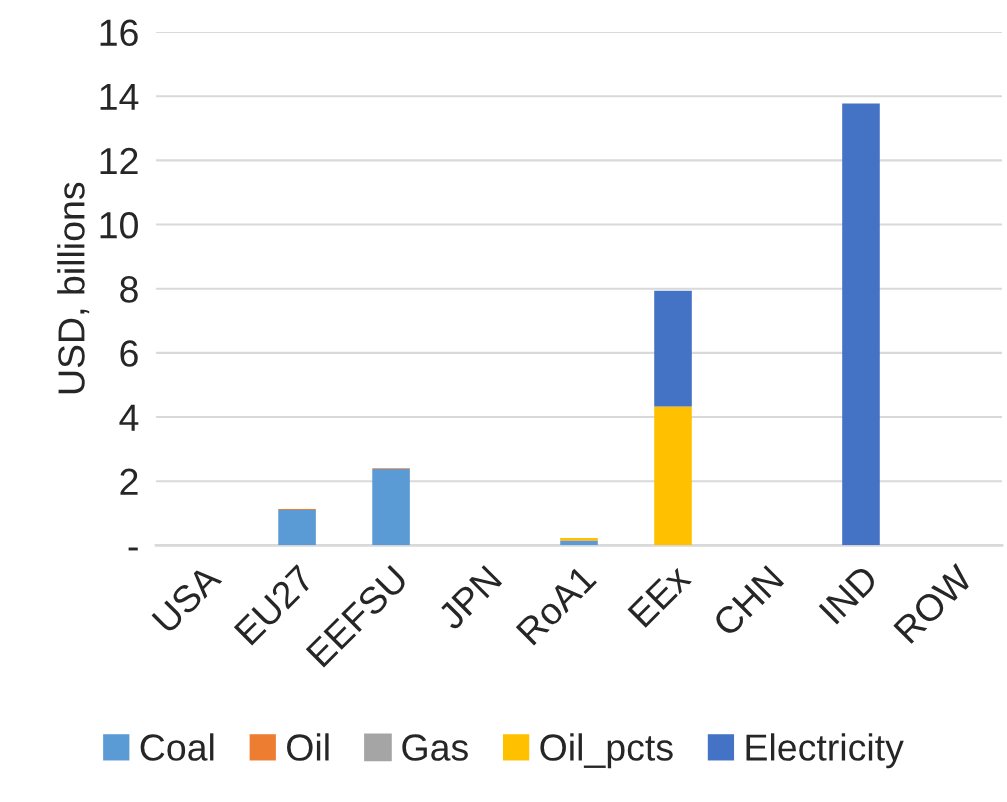 Image resolution: width=1007 pixels, height=802 pixels. Describe the element at coordinates (187, 598) in the screenshot. I see `x-tick-label: USA` at that location.